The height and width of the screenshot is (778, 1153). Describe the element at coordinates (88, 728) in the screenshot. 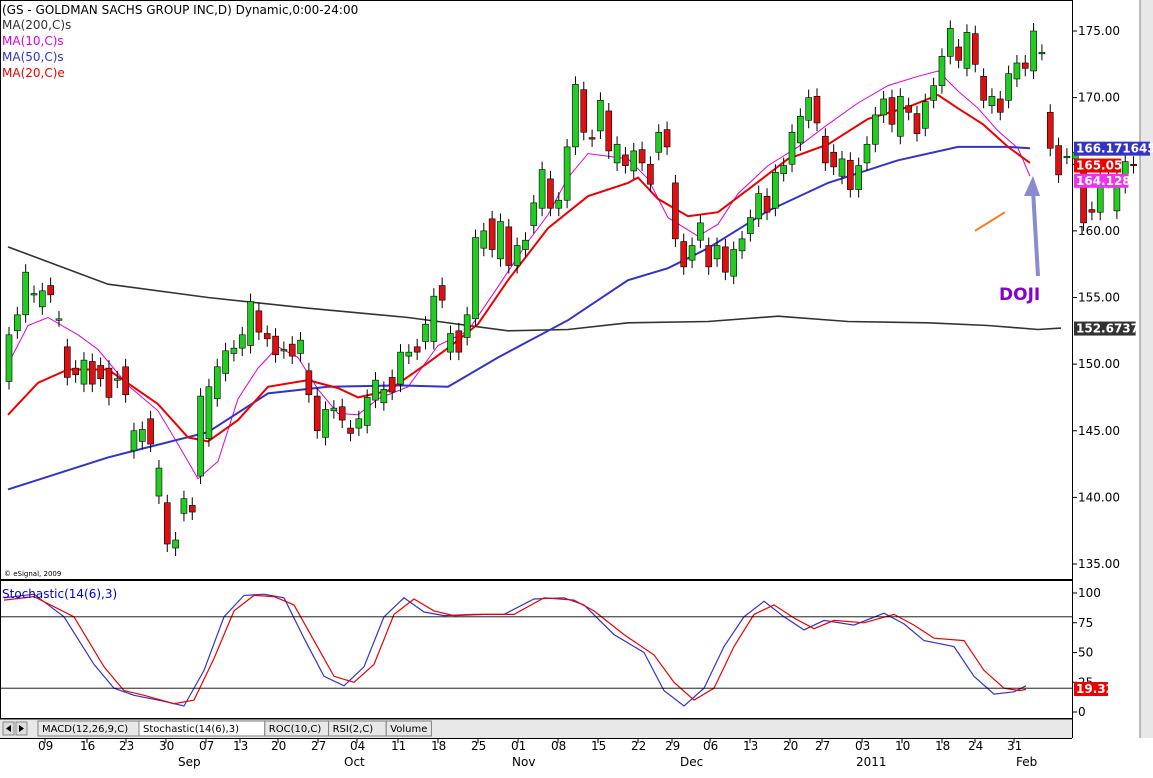

I see `tab-macd-12-26-9-c-: MACD(12,26,9,C)` at that location.